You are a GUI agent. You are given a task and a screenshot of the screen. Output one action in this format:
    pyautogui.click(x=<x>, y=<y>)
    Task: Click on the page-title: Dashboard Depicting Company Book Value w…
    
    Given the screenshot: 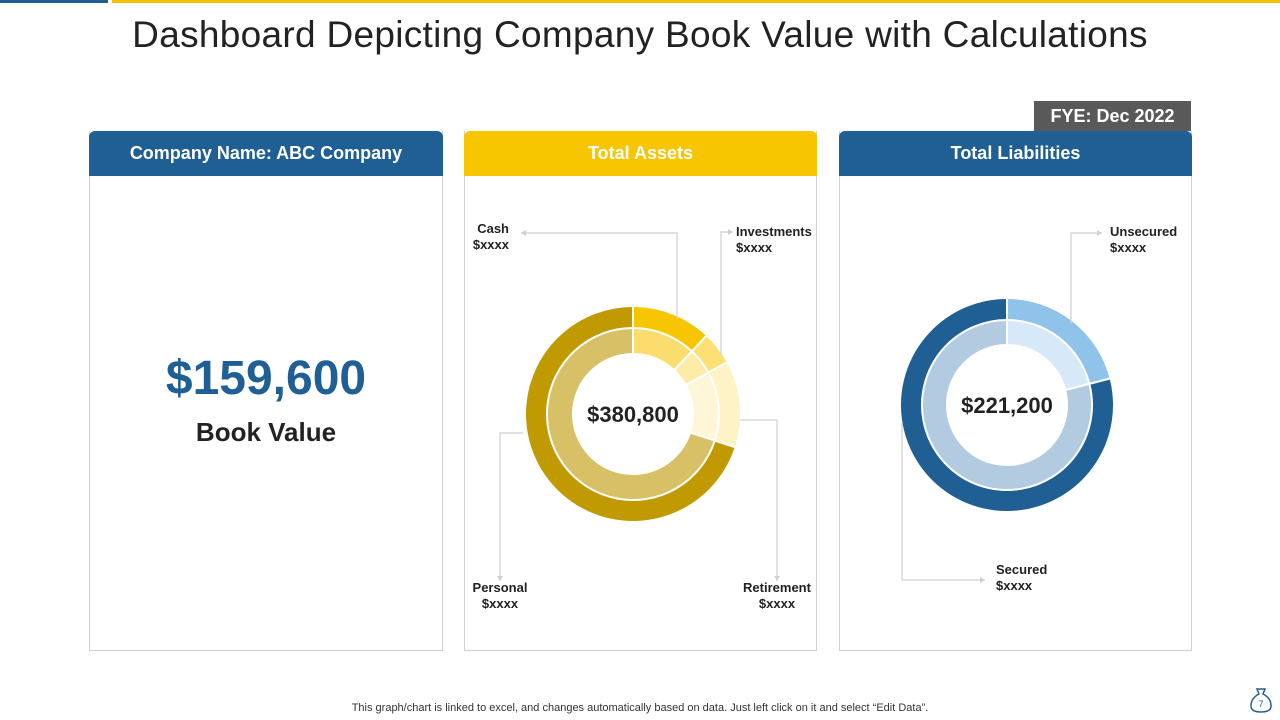 What is the action you would take?
    pyautogui.click(x=640, y=34)
    